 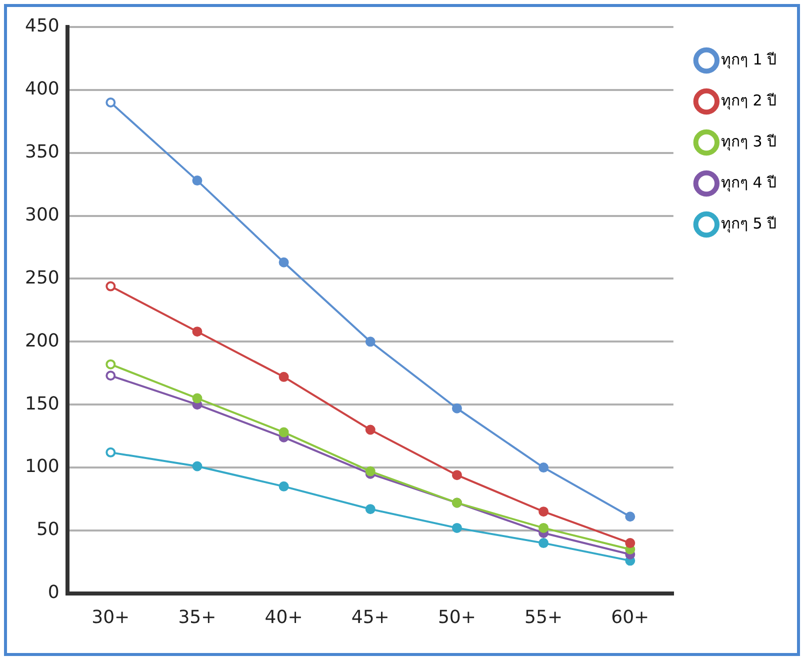 I want to click on x-tick-label: 30+, so click(x=111, y=617).